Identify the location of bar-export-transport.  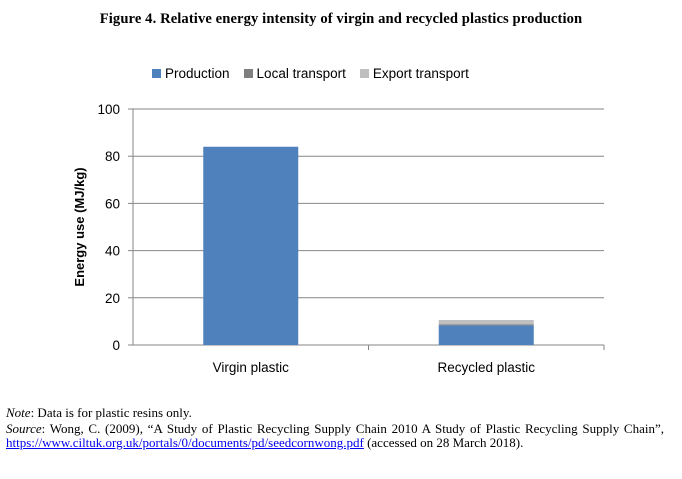
(486, 322).